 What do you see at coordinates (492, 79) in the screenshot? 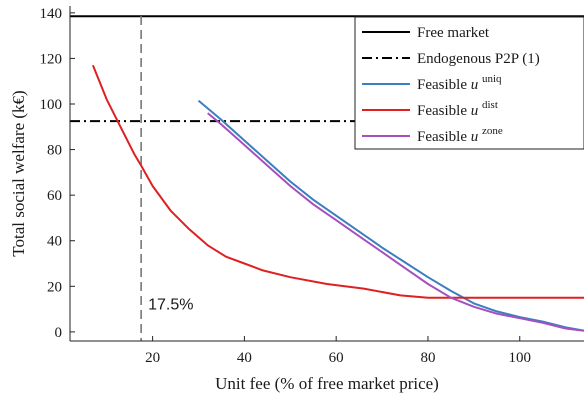
I see `legend-sup-text: uniq` at bounding box center [492, 79].